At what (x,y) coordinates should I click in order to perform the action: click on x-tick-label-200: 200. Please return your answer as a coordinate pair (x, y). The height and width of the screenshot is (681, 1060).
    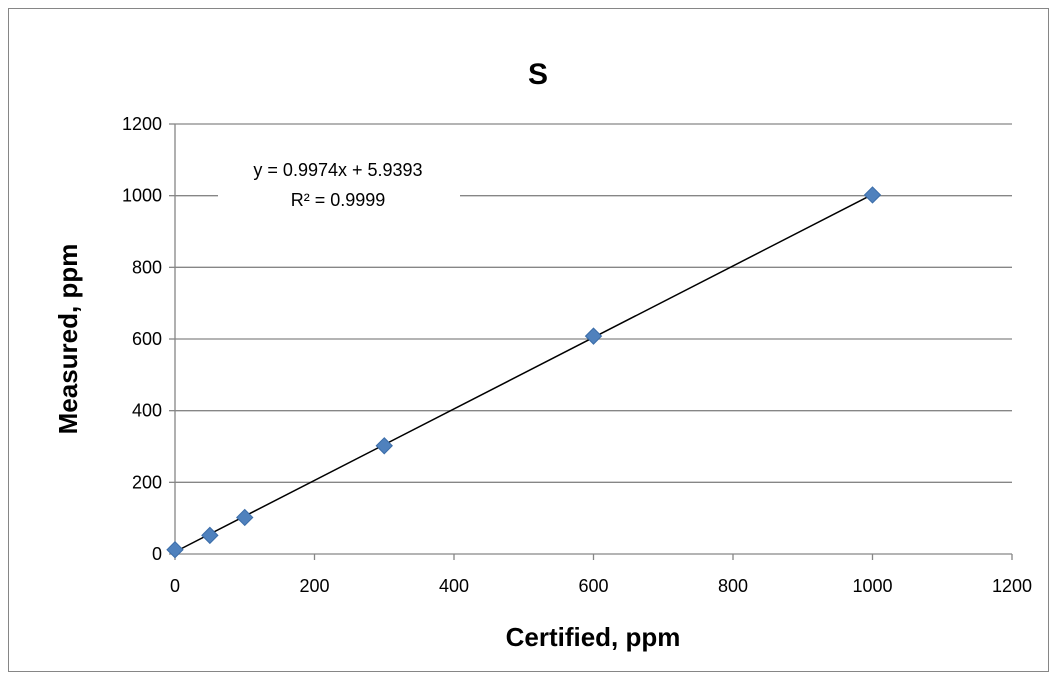
    Looking at the image, I should click on (314, 586).